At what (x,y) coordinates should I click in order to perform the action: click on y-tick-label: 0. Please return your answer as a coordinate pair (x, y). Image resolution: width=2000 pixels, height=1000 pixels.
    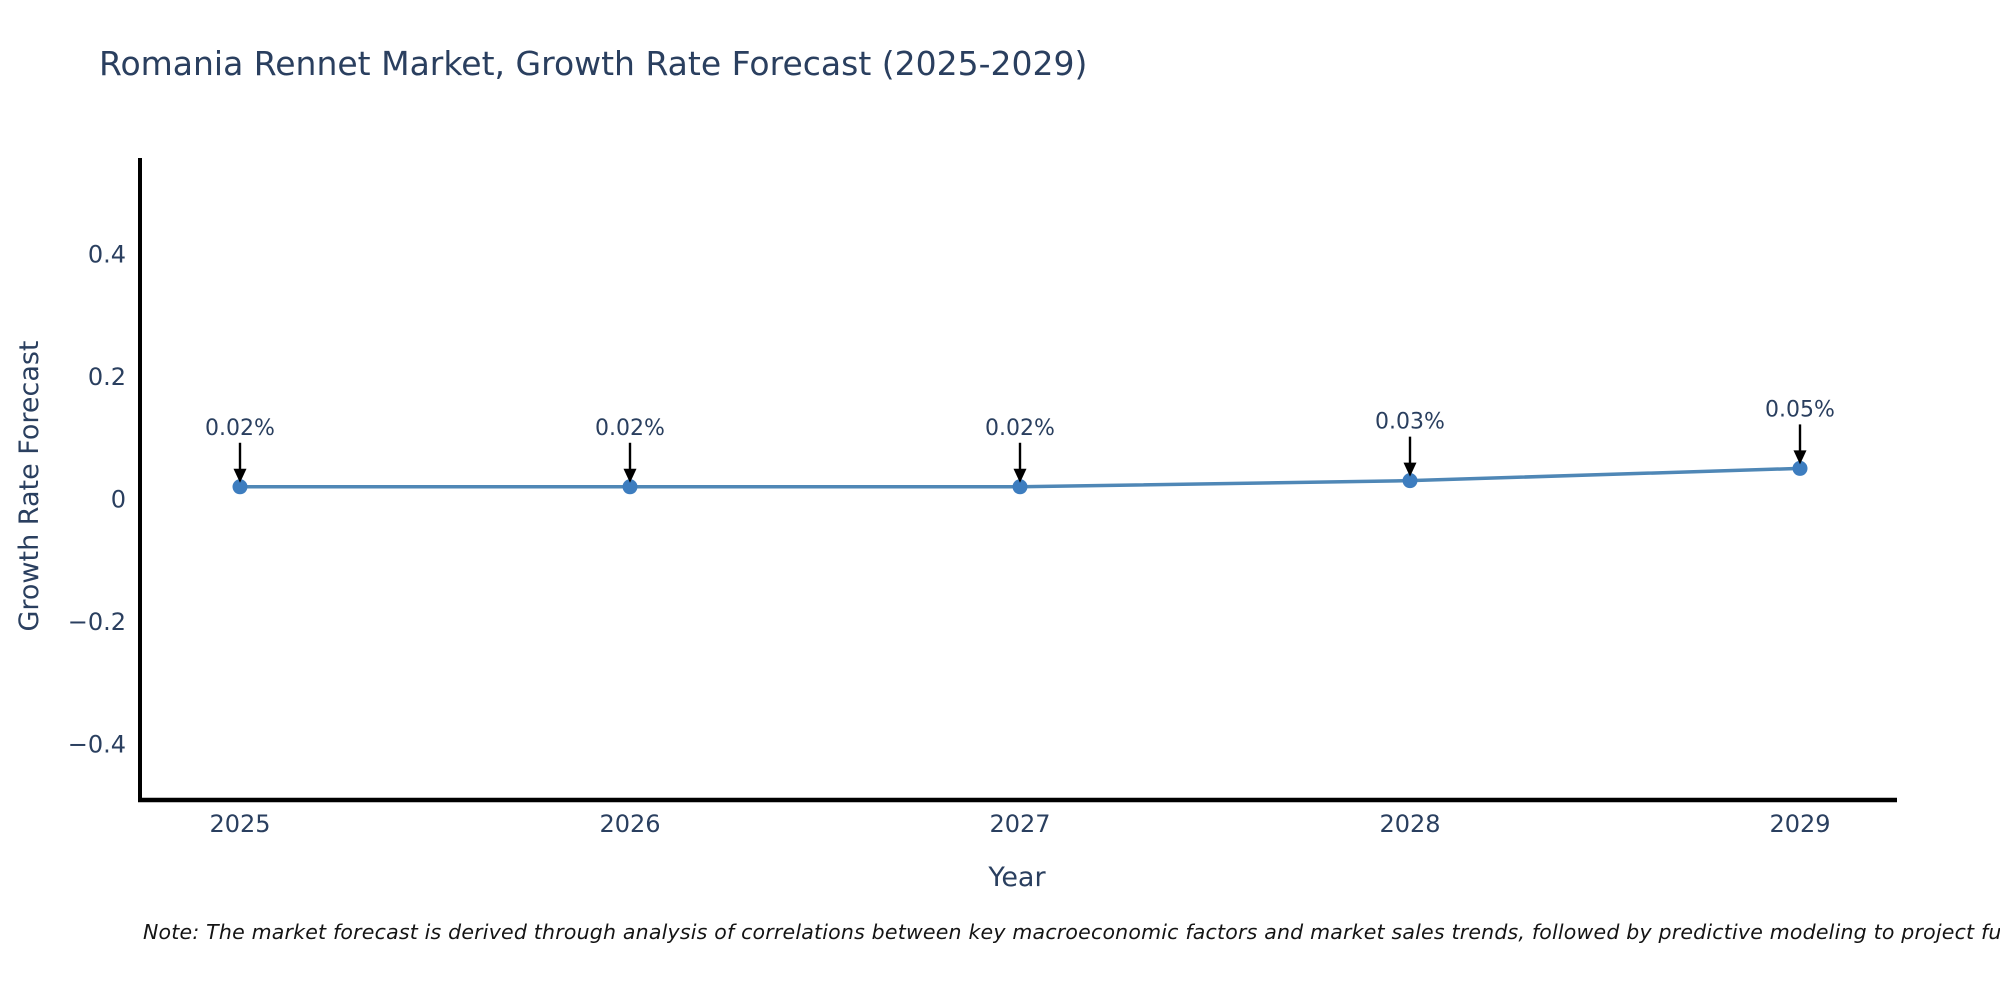
    Looking at the image, I should click on (118, 500).